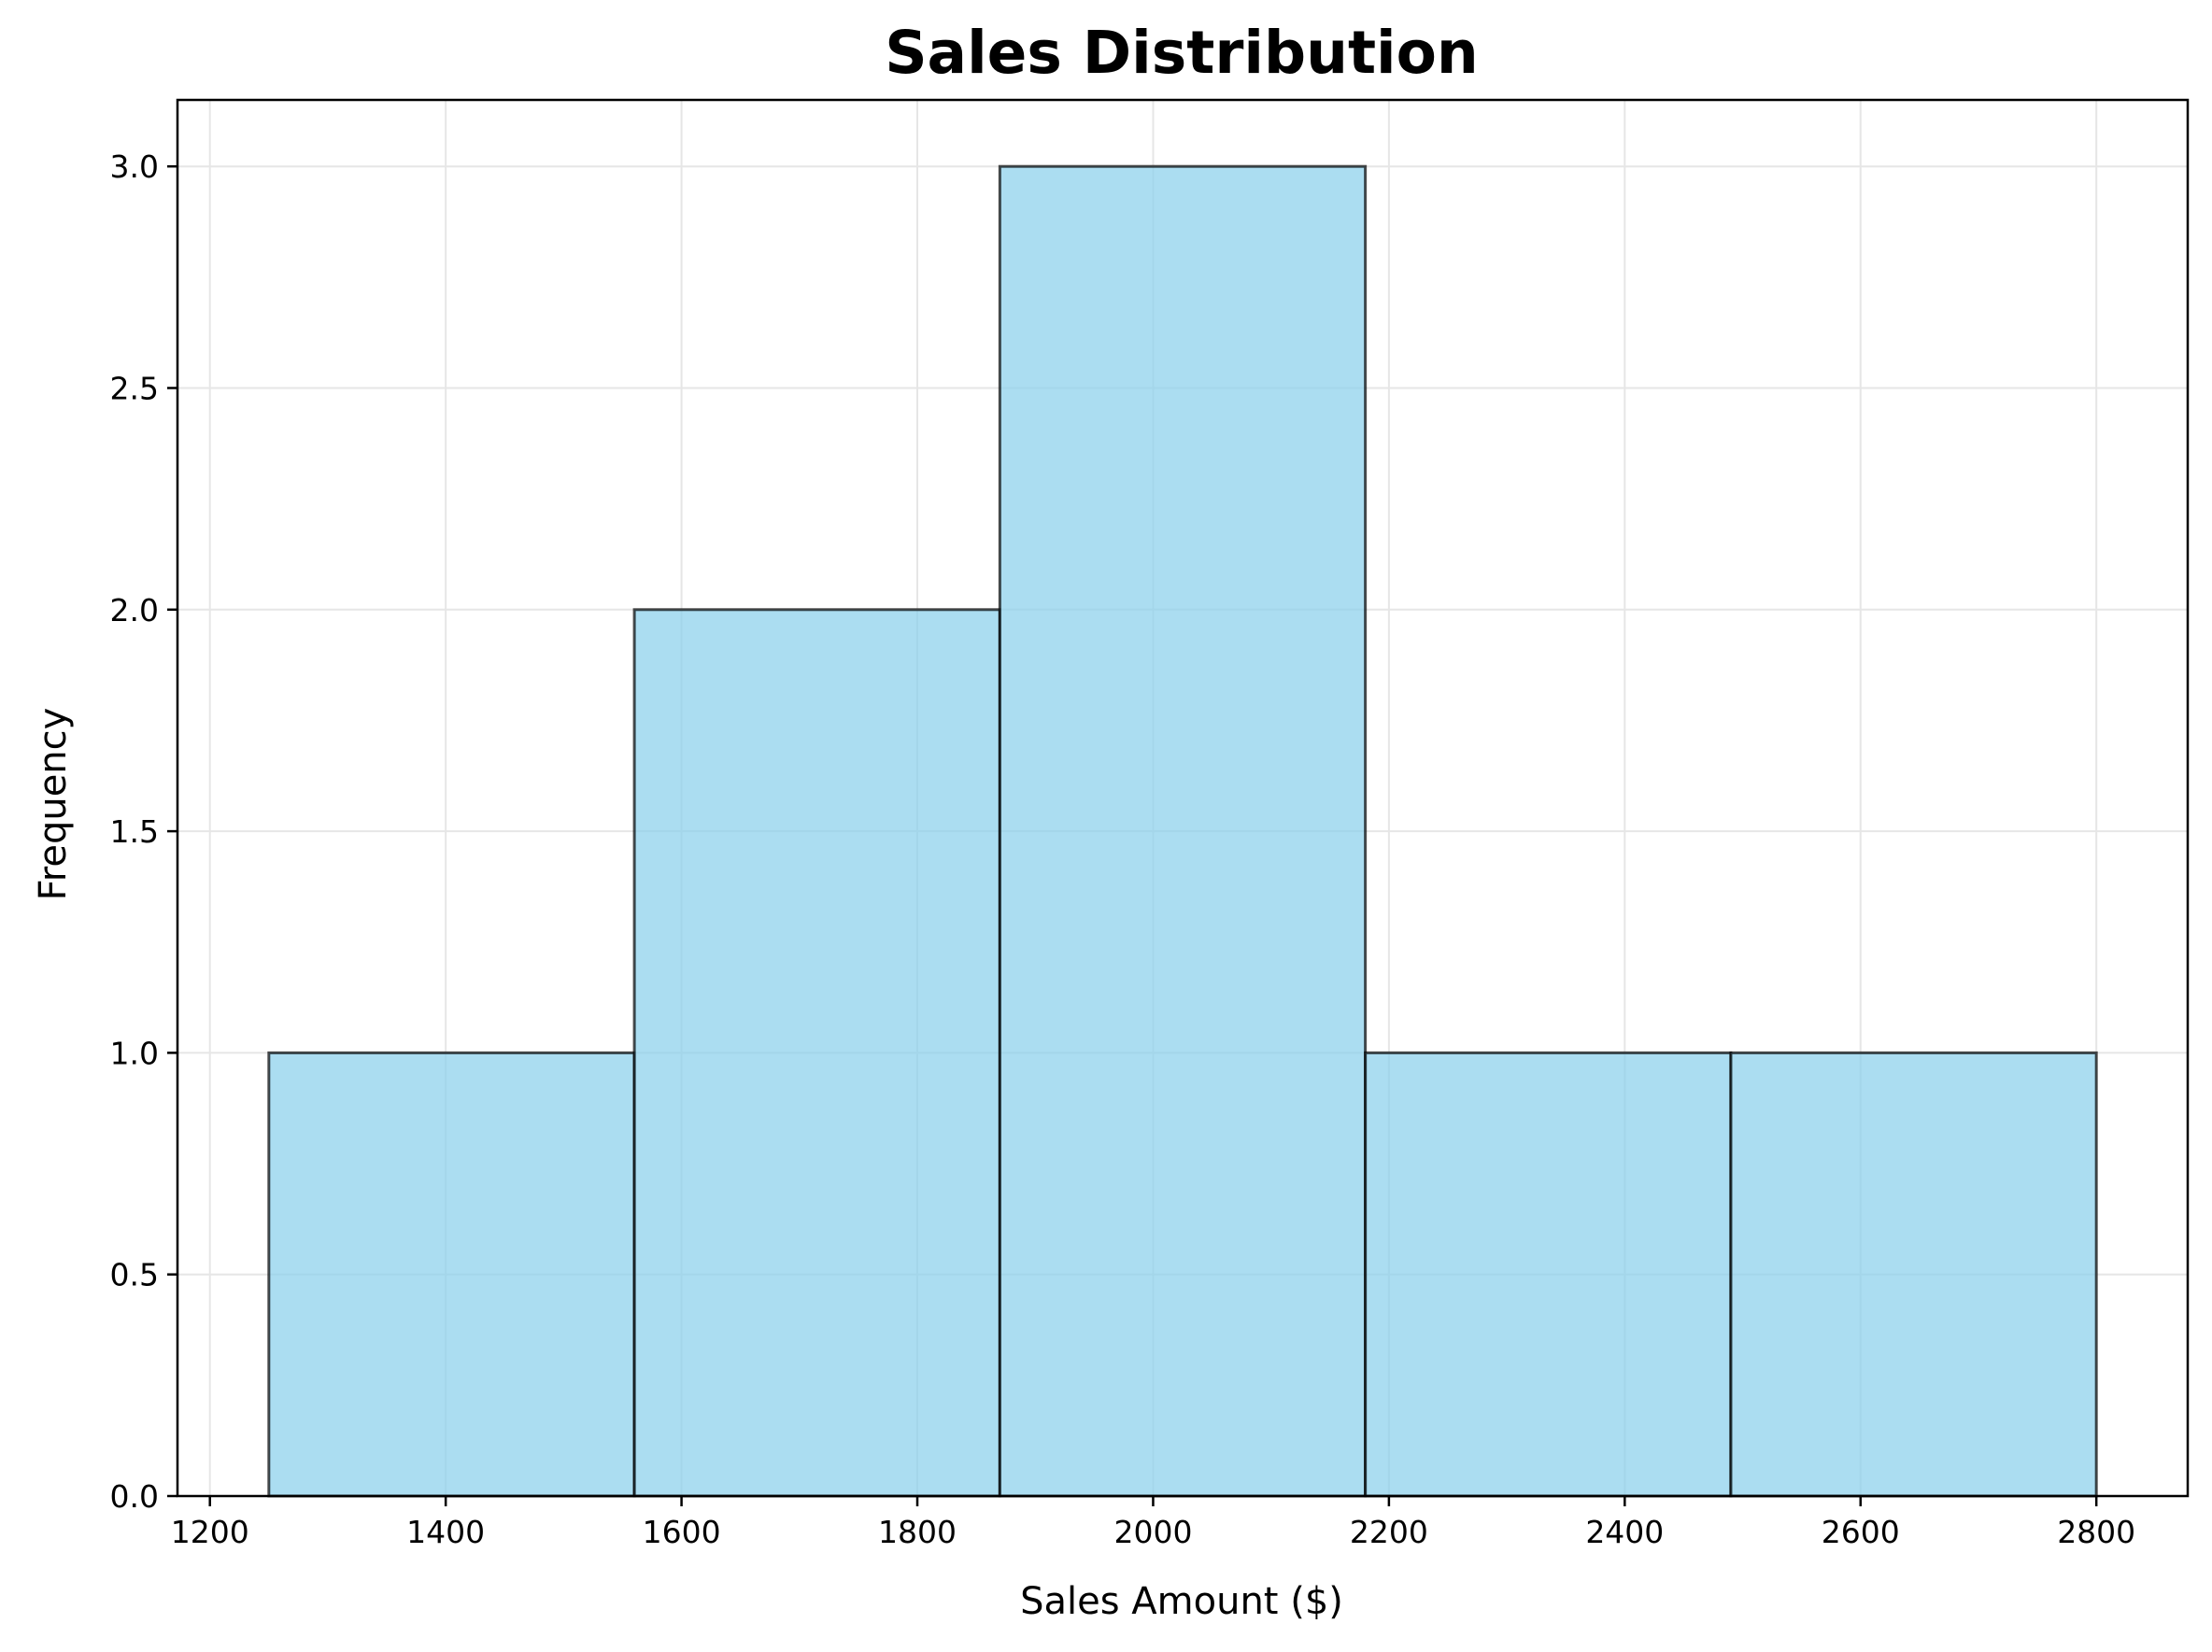 Image resolution: width=2212 pixels, height=1652 pixels. What do you see at coordinates (210, 1532) in the screenshot?
I see `x-tick-label-0: 1200` at bounding box center [210, 1532].